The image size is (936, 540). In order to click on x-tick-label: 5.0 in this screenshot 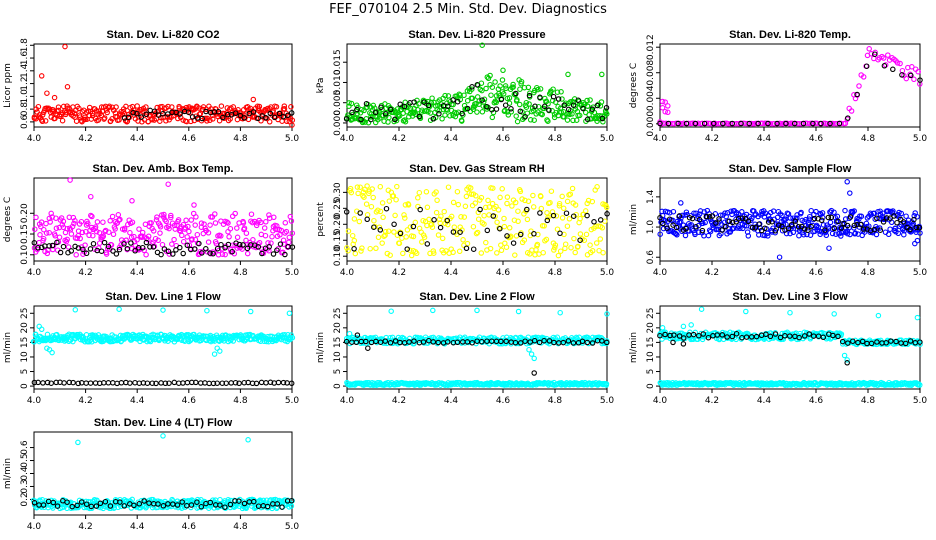, I will do `click(607, 139)`.